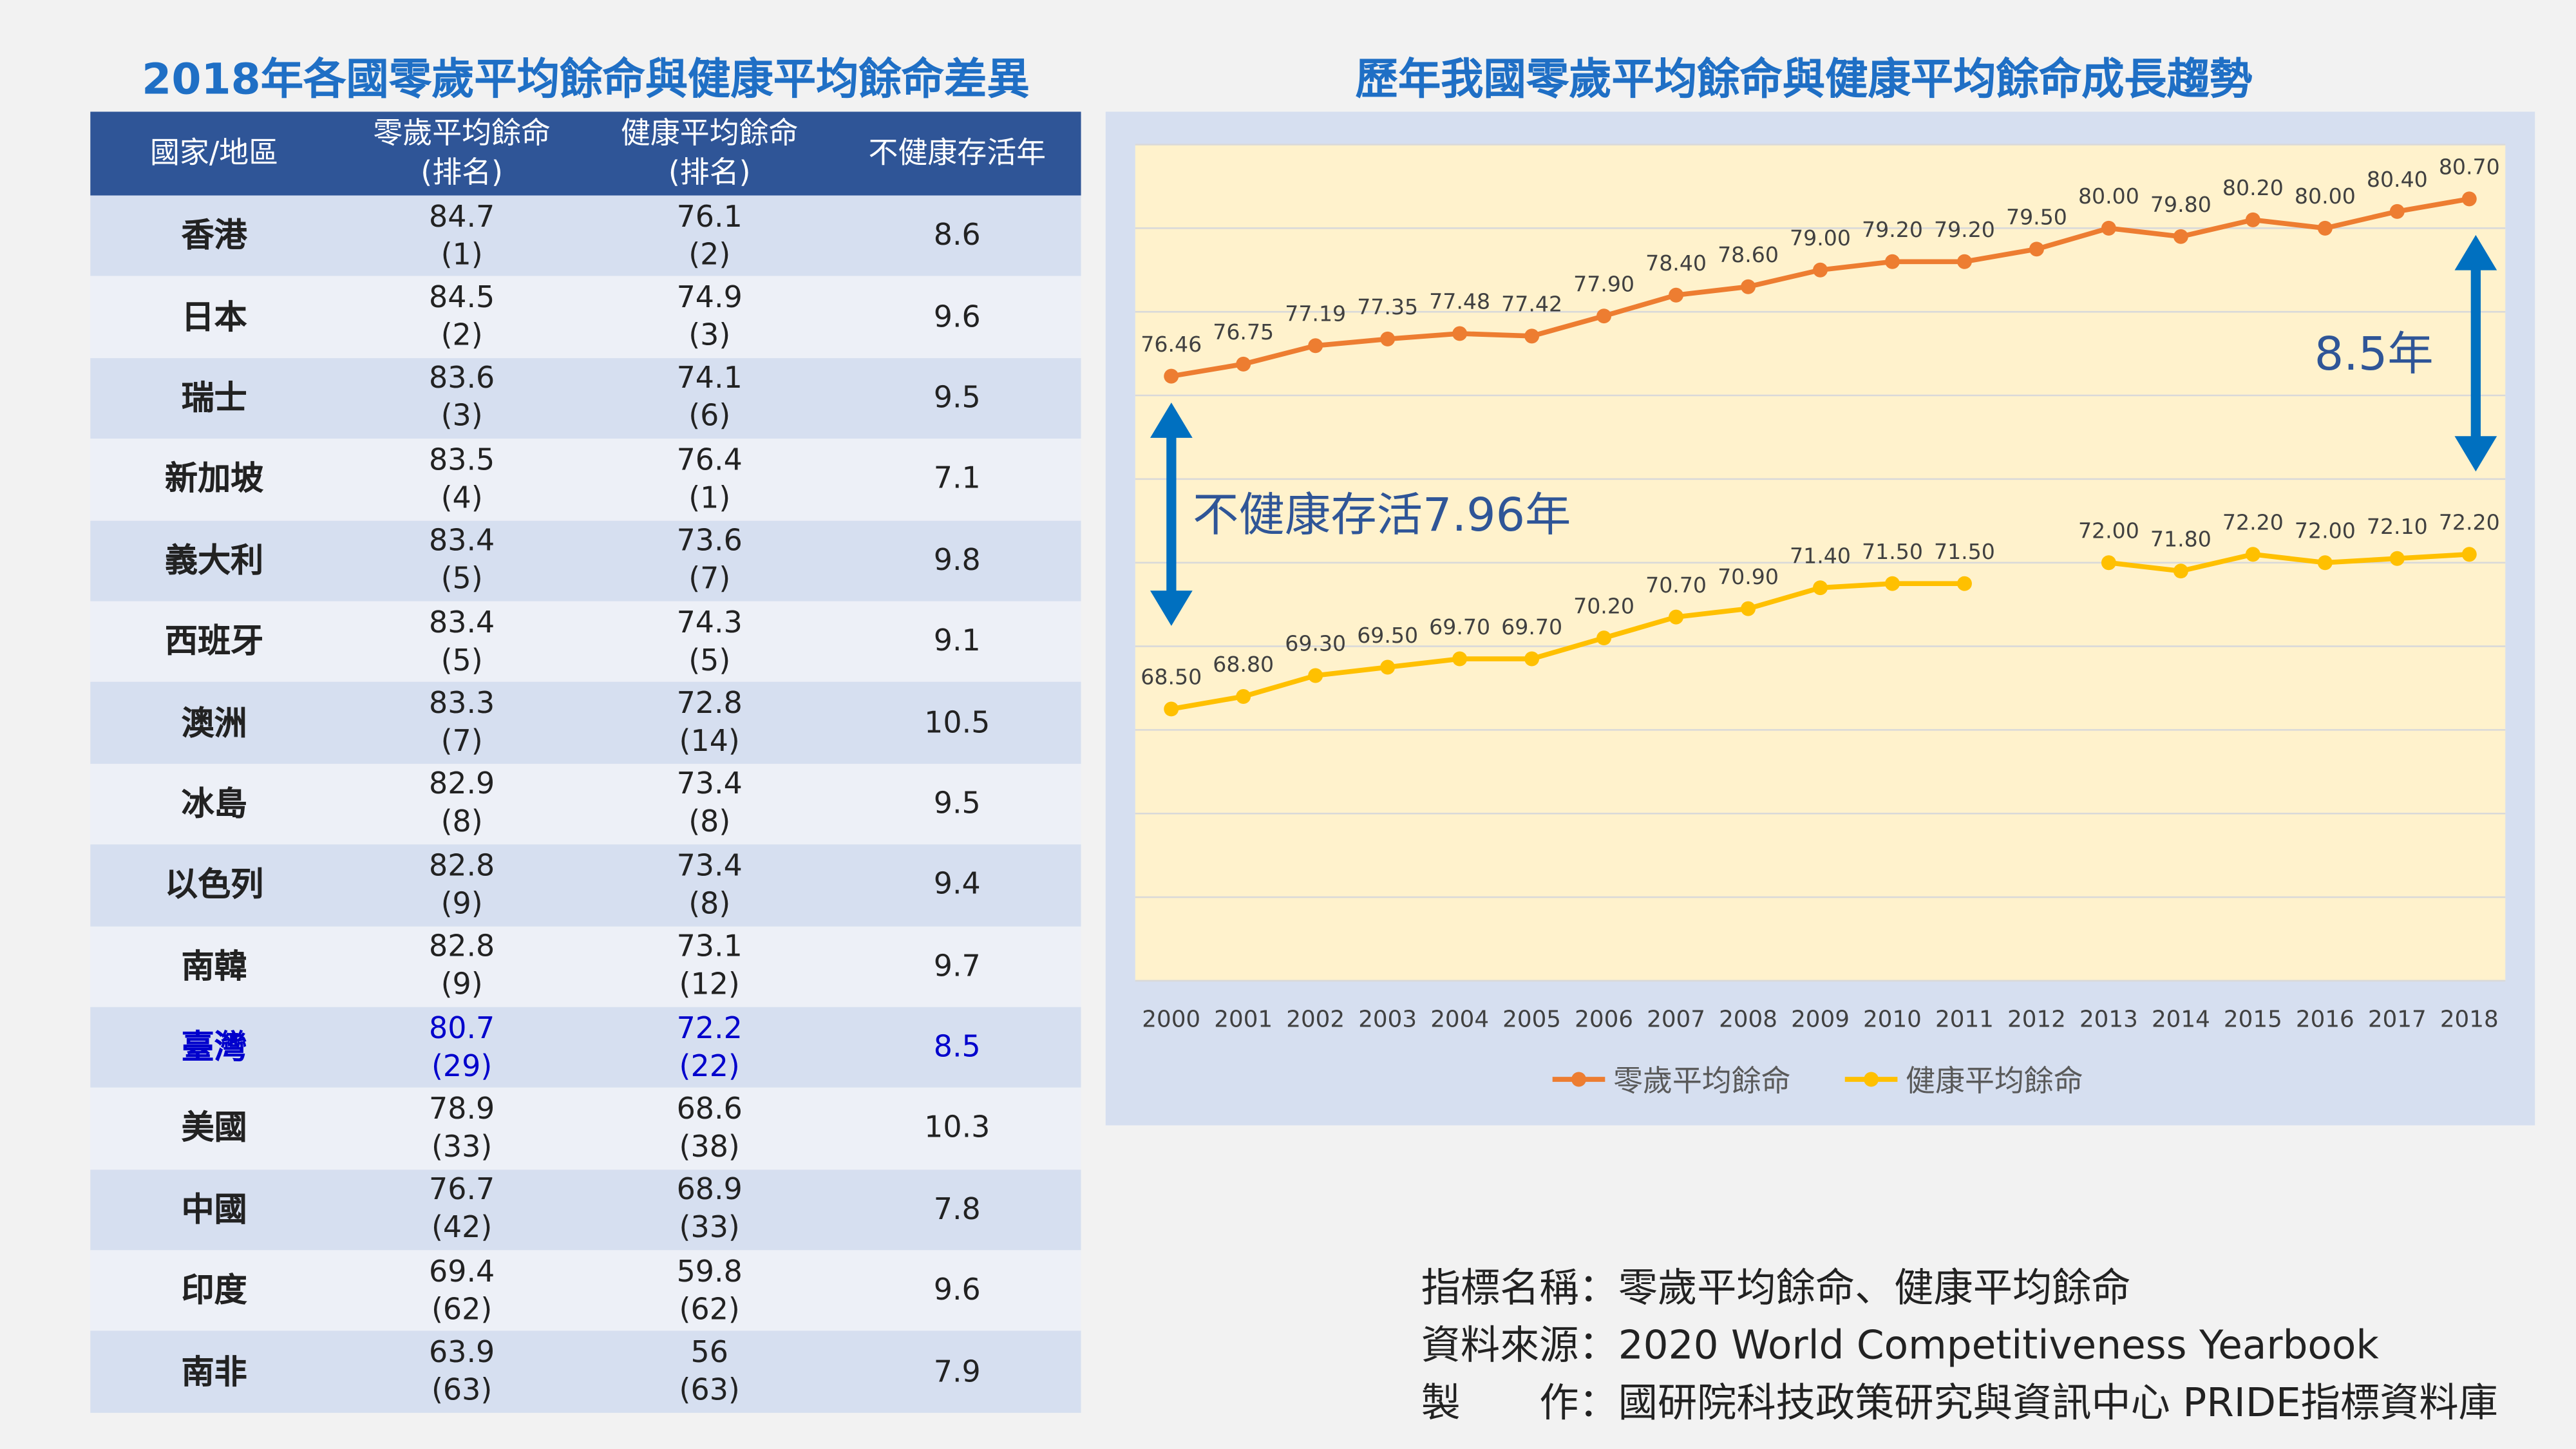 This screenshot has height=1449, width=2576. What do you see at coordinates (1382, 515) in the screenshot?
I see `annotation: 不健康存活7.96年` at bounding box center [1382, 515].